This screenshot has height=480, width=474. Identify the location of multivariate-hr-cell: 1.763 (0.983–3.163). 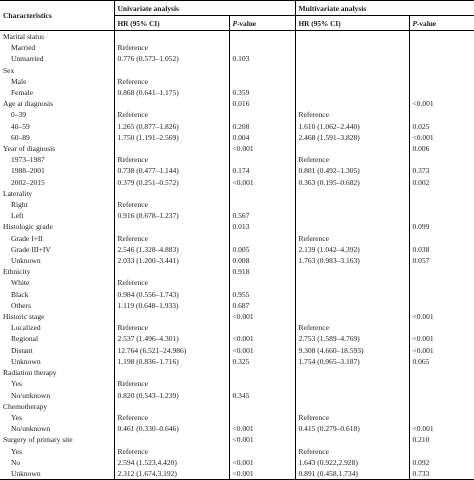
(351, 261).